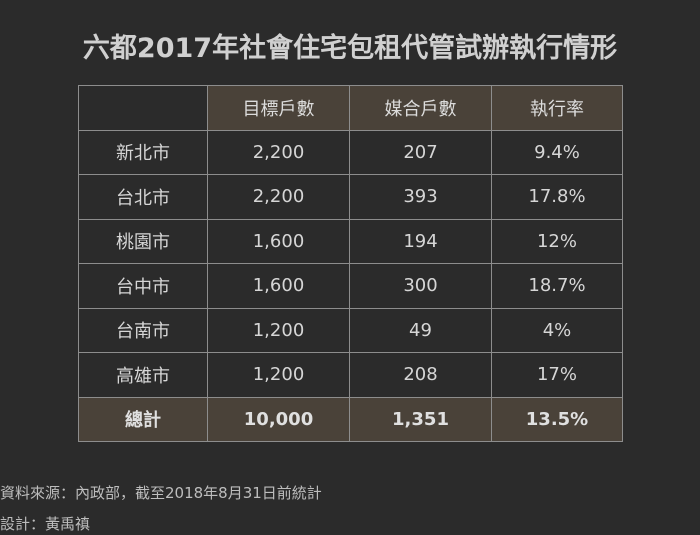  What do you see at coordinates (420, 419) in the screenshot?
I see `total-matched-cell: 1,351` at bounding box center [420, 419].